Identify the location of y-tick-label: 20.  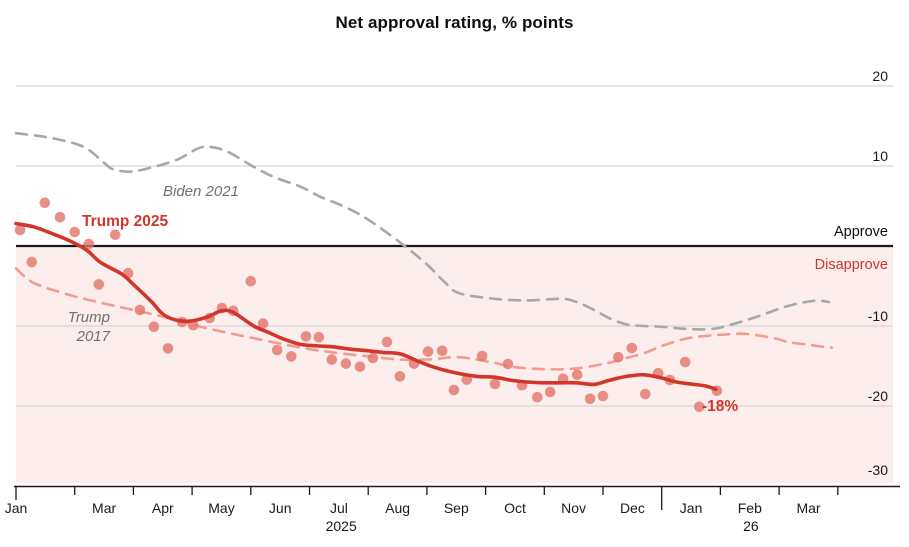
(880, 76).